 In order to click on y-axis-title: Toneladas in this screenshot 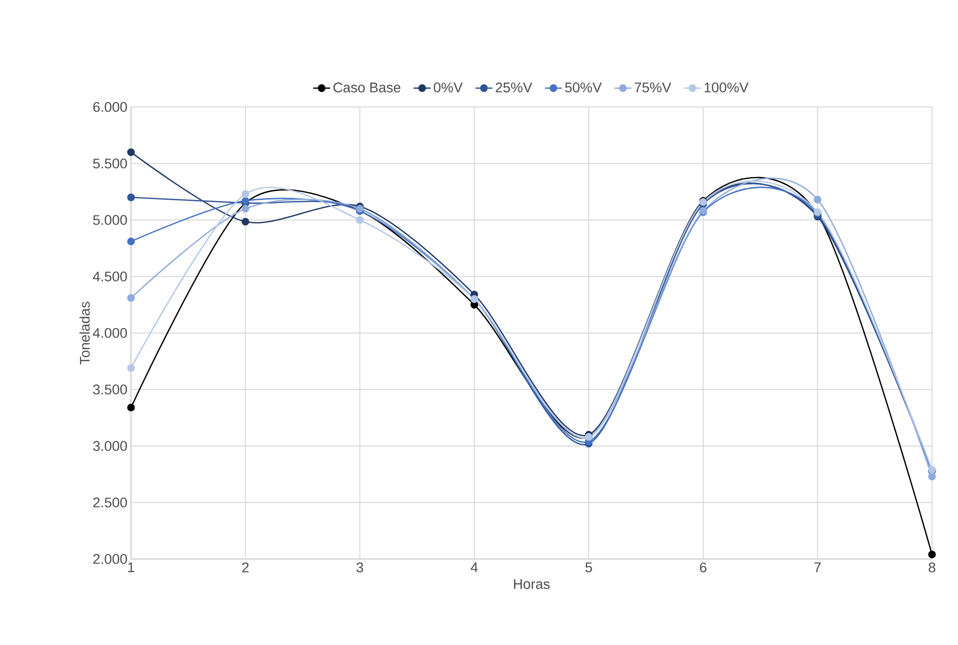, I will do `click(85, 333)`.